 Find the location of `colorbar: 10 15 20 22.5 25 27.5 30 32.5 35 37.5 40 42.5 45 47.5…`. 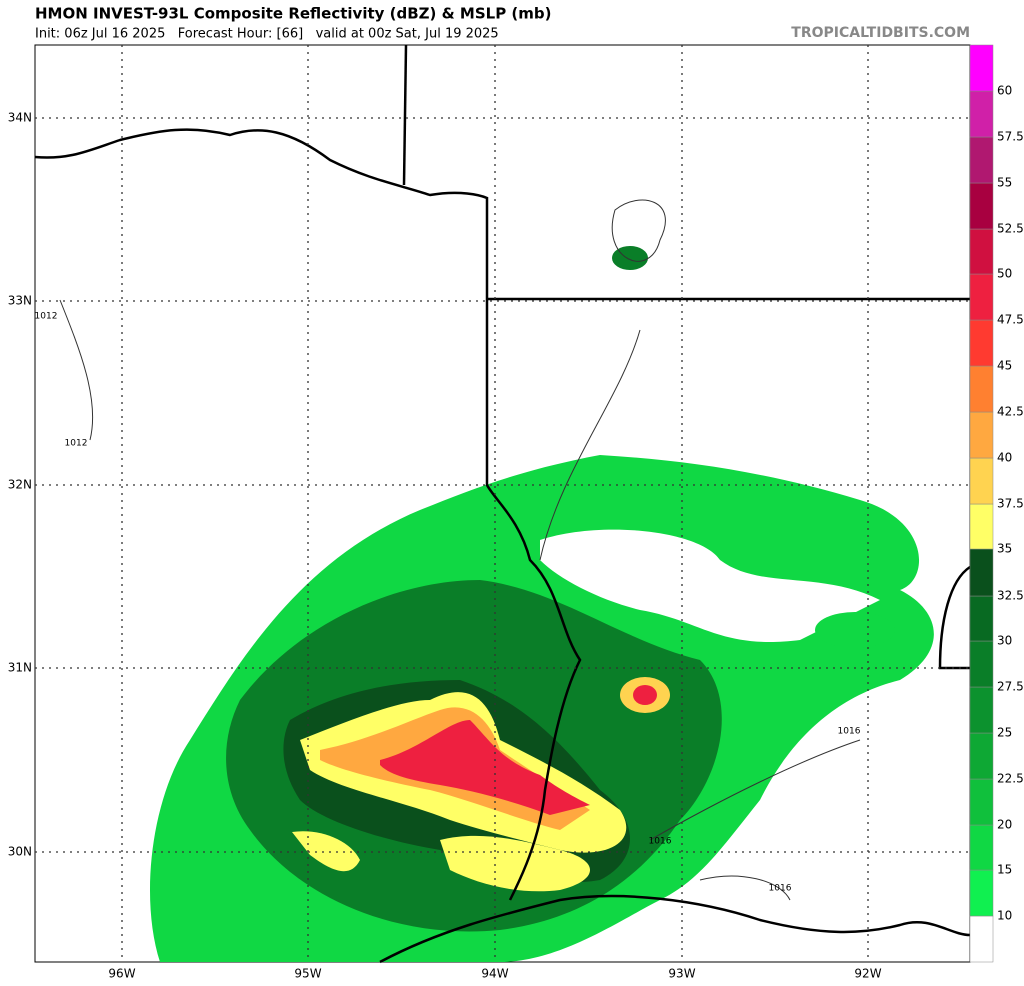

colorbar: 10 15 20 22.5 25 27.5 30 32.5 35 37.5 40 42.5 45 47.5… is located at coordinates (996, 503).